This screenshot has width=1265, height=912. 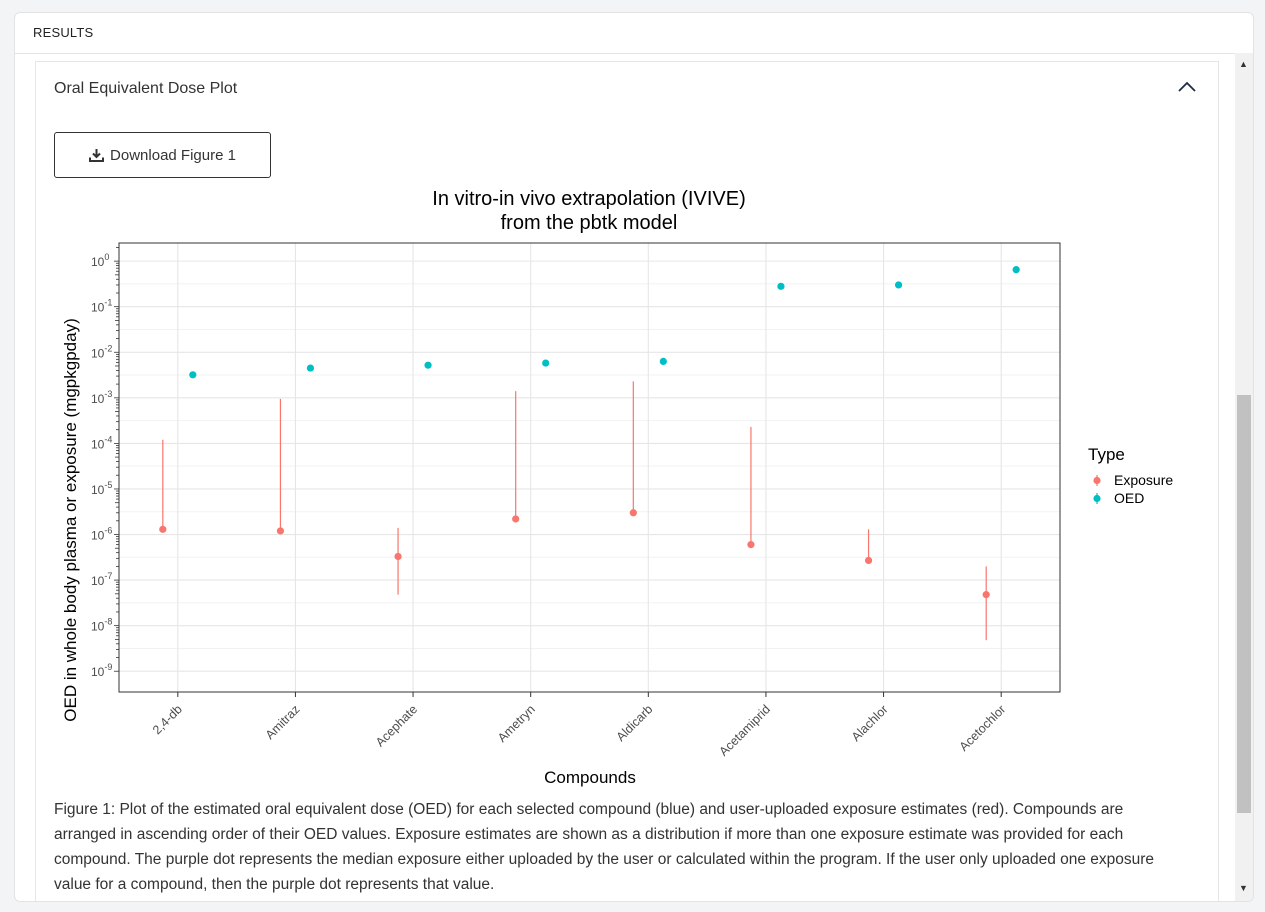 What do you see at coordinates (146, 88) in the screenshot?
I see `panel-title: Oral Equivalent Dose Plot` at bounding box center [146, 88].